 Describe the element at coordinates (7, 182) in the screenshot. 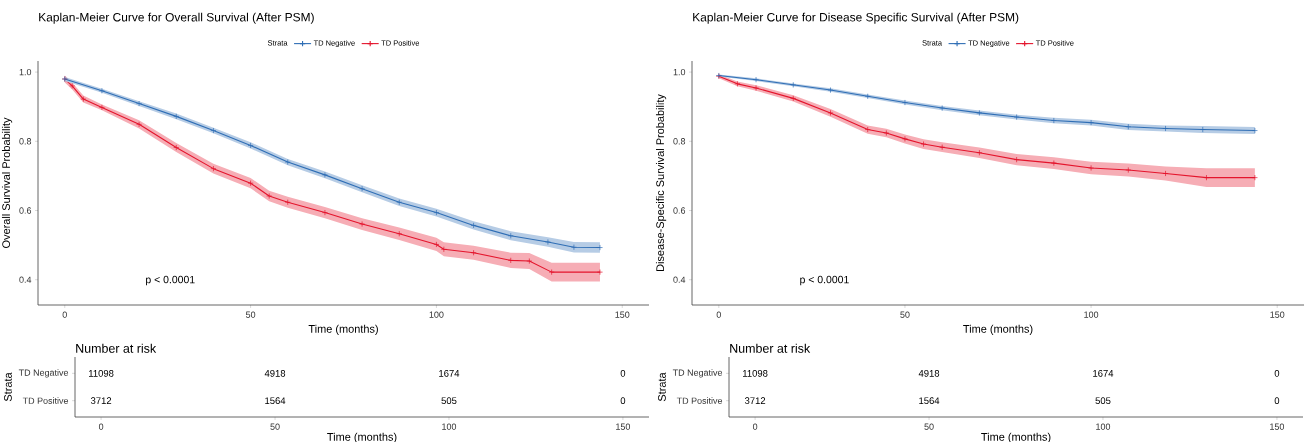

I see `y-axis-title: Overall Survival Probability` at that location.